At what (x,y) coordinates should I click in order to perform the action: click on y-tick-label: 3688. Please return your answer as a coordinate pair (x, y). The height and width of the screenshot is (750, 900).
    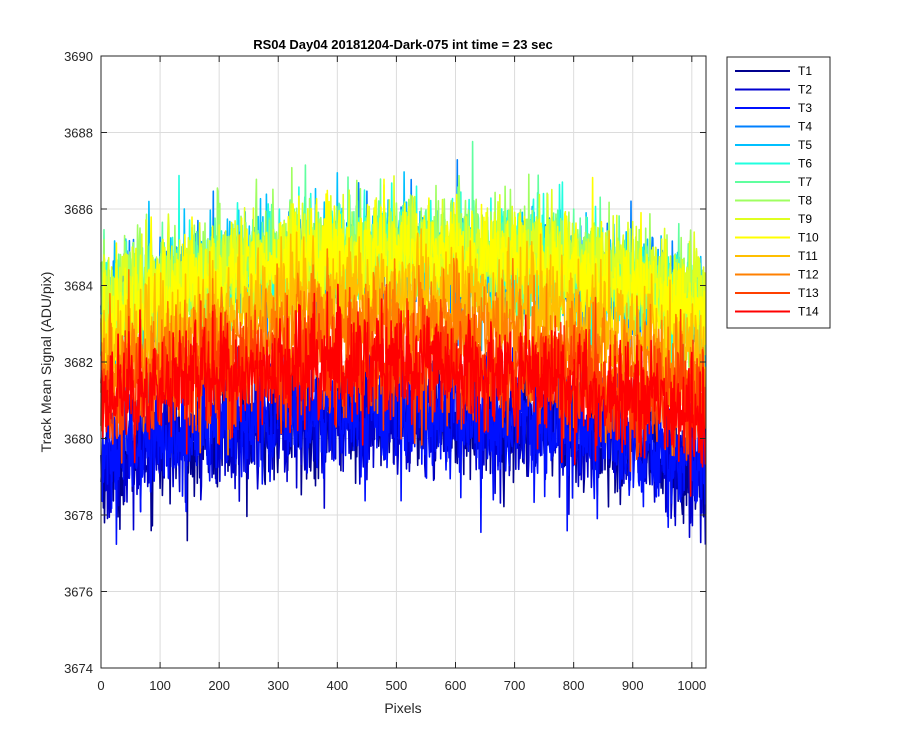
    Looking at the image, I should click on (78, 133).